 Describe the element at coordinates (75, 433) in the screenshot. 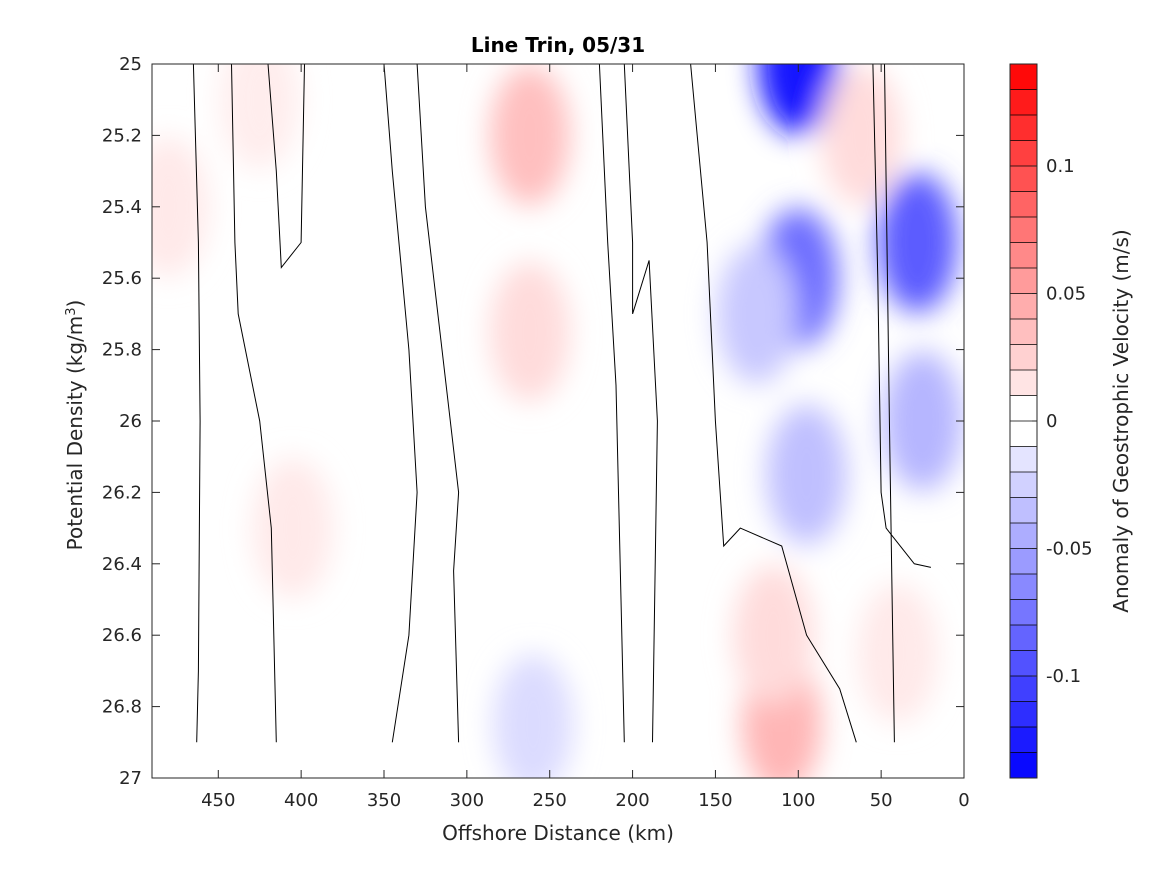

I see `y-axis-label-main: Potential Density (kg/m` at that location.